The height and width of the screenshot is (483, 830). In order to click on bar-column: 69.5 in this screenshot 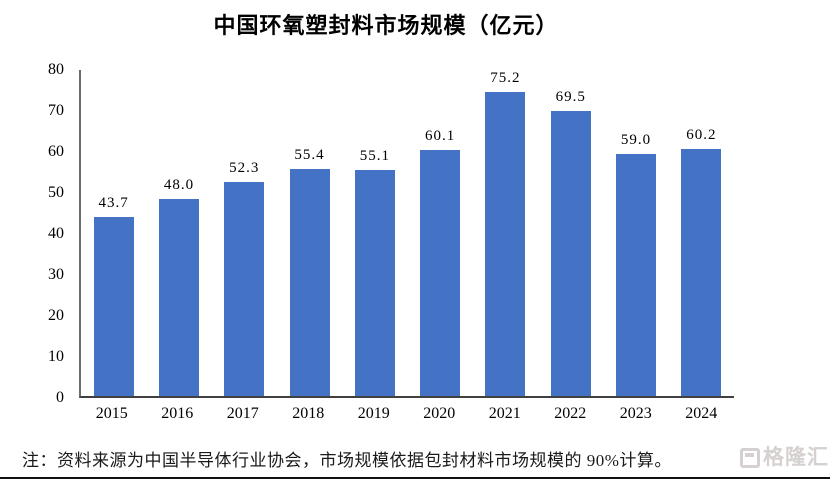, I will do `click(570, 233)`.